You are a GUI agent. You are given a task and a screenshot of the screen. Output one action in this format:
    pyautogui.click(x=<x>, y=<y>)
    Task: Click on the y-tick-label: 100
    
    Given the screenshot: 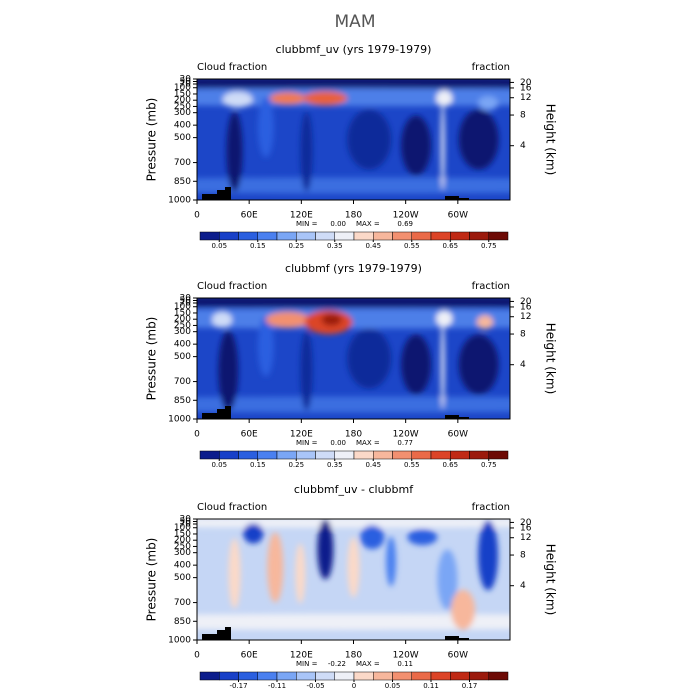 What is the action you would take?
    pyautogui.click(x=182, y=528)
    